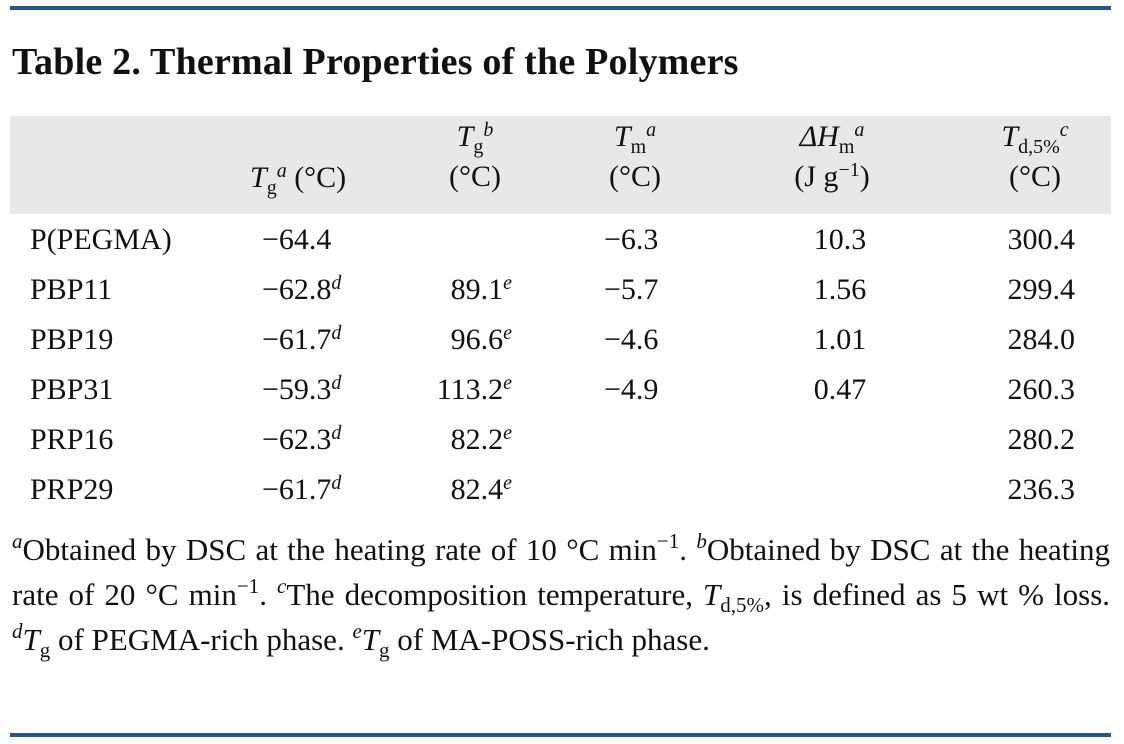 The image size is (1124, 744). What do you see at coordinates (840, 289) in the screenshot?
I see `table-cell-dhm: 1.56` at bounding box center [840, 289].